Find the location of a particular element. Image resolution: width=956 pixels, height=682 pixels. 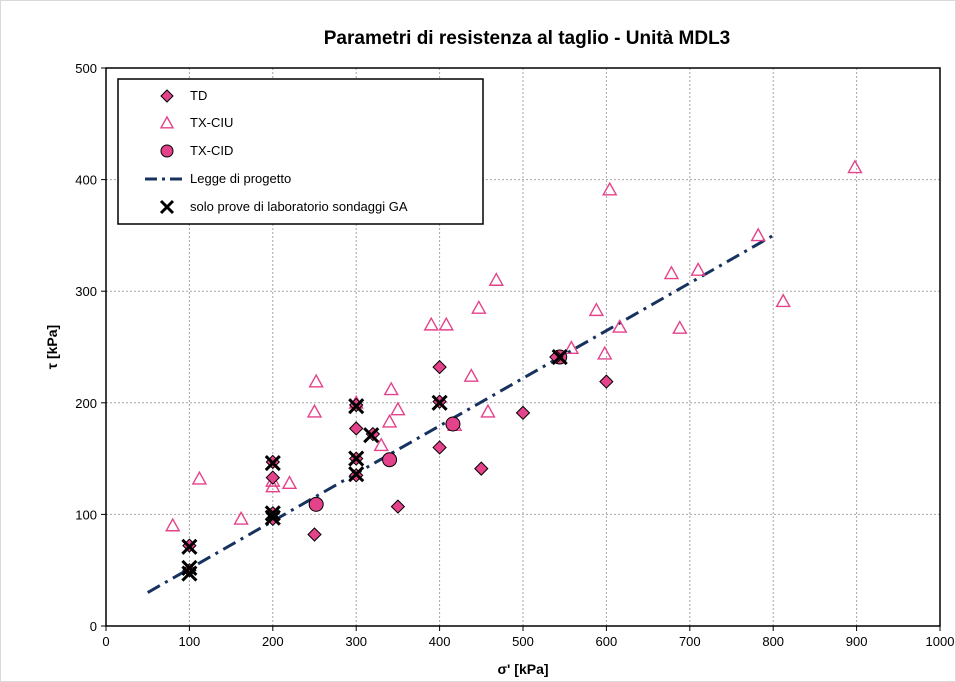

legend-marker-tx-cid is located at coordinates (167, 151).